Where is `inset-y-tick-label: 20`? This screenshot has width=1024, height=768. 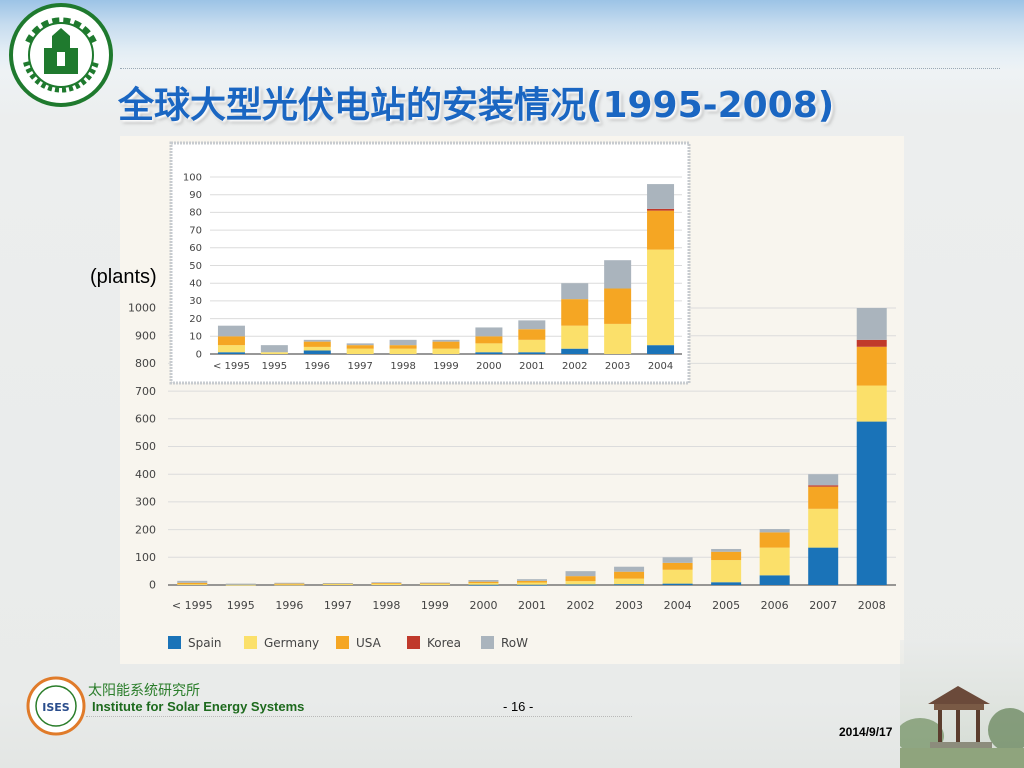 inset-y-tick-label: 20 is located at coordinates (195, 319).